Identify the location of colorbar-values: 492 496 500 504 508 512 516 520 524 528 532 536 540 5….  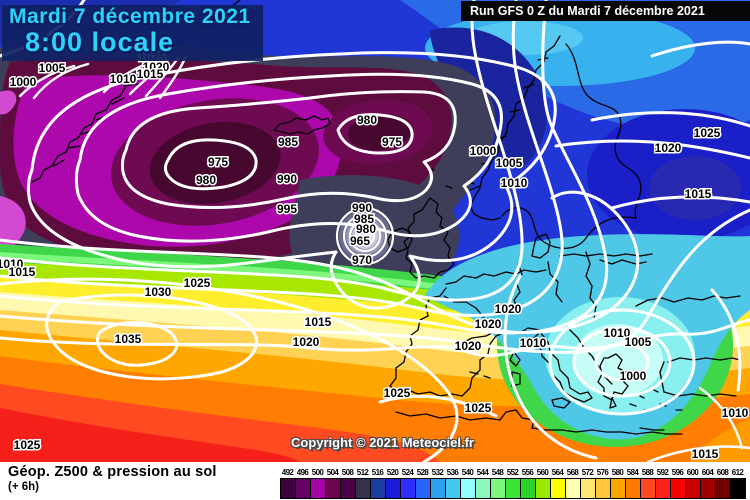
(512, 472).